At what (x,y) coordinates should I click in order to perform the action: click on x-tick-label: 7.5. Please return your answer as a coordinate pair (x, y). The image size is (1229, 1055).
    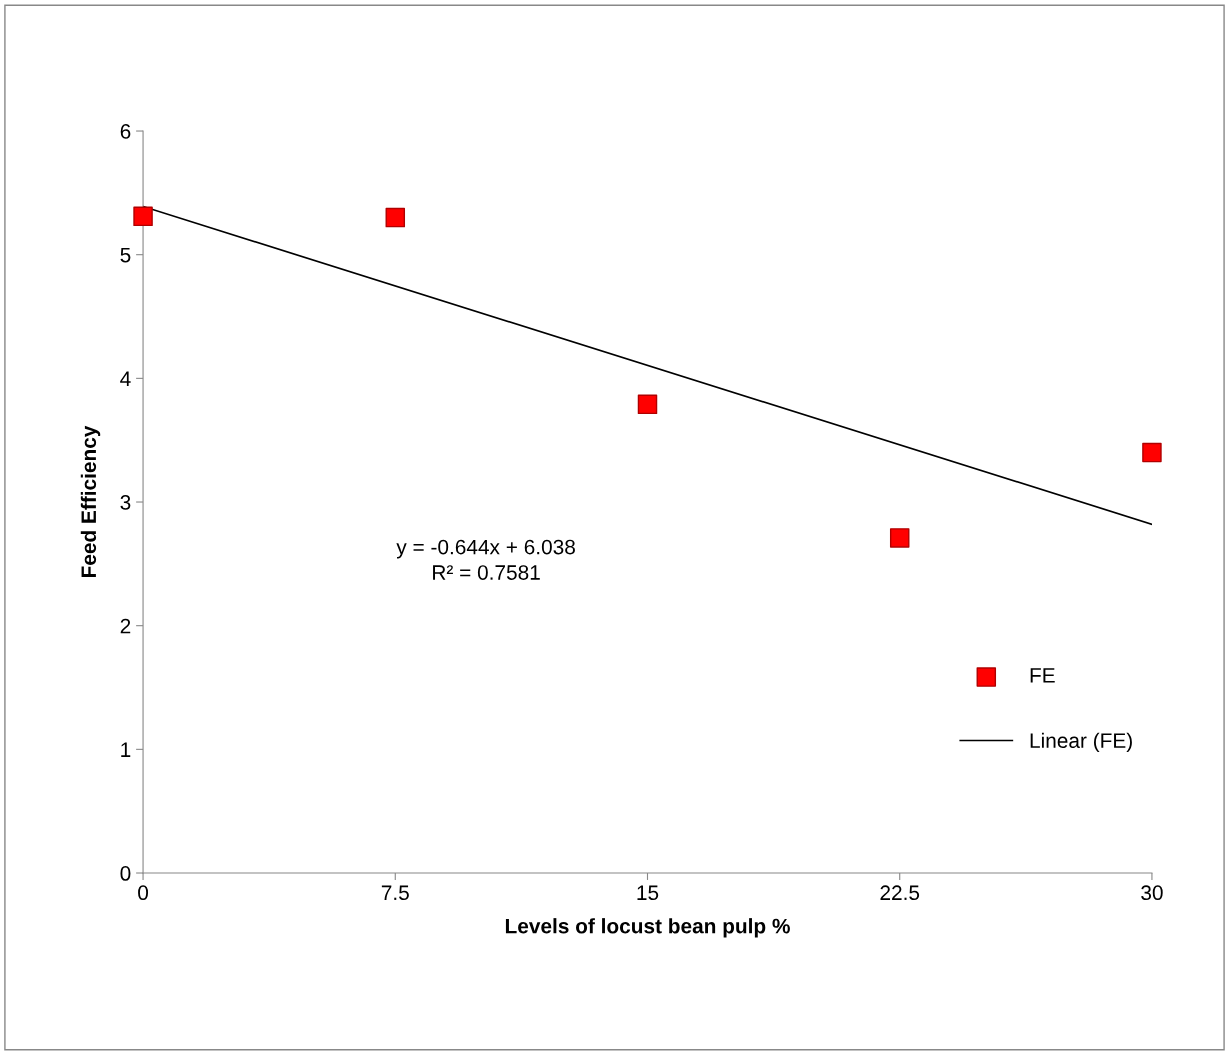
    Looking at the image, I should click on (395, 893).